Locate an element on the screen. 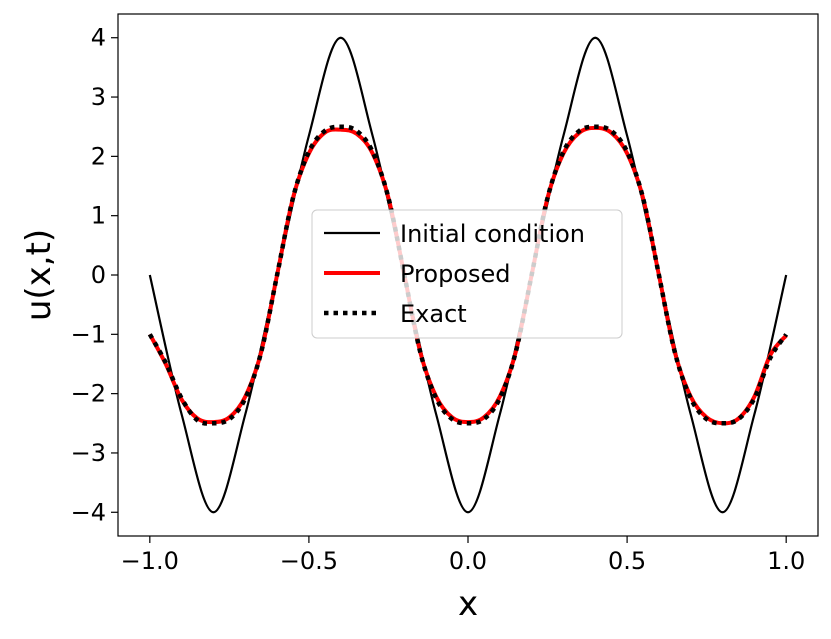 This screenshot has width=831, height=639. y-axis-label: u(x,t) is located at coordinates (39, 275).